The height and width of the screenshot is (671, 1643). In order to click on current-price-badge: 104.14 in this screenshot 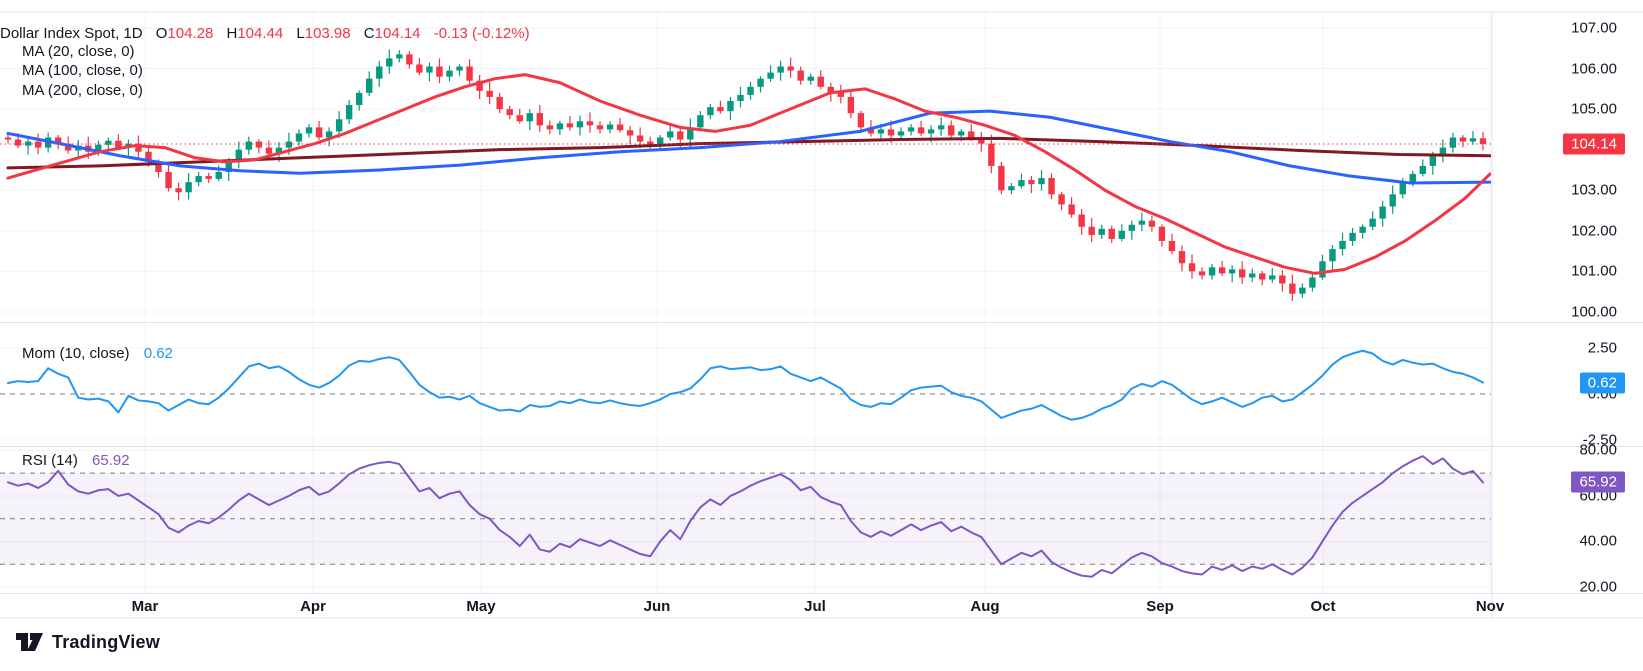, I will do `click(1594, 144)`.